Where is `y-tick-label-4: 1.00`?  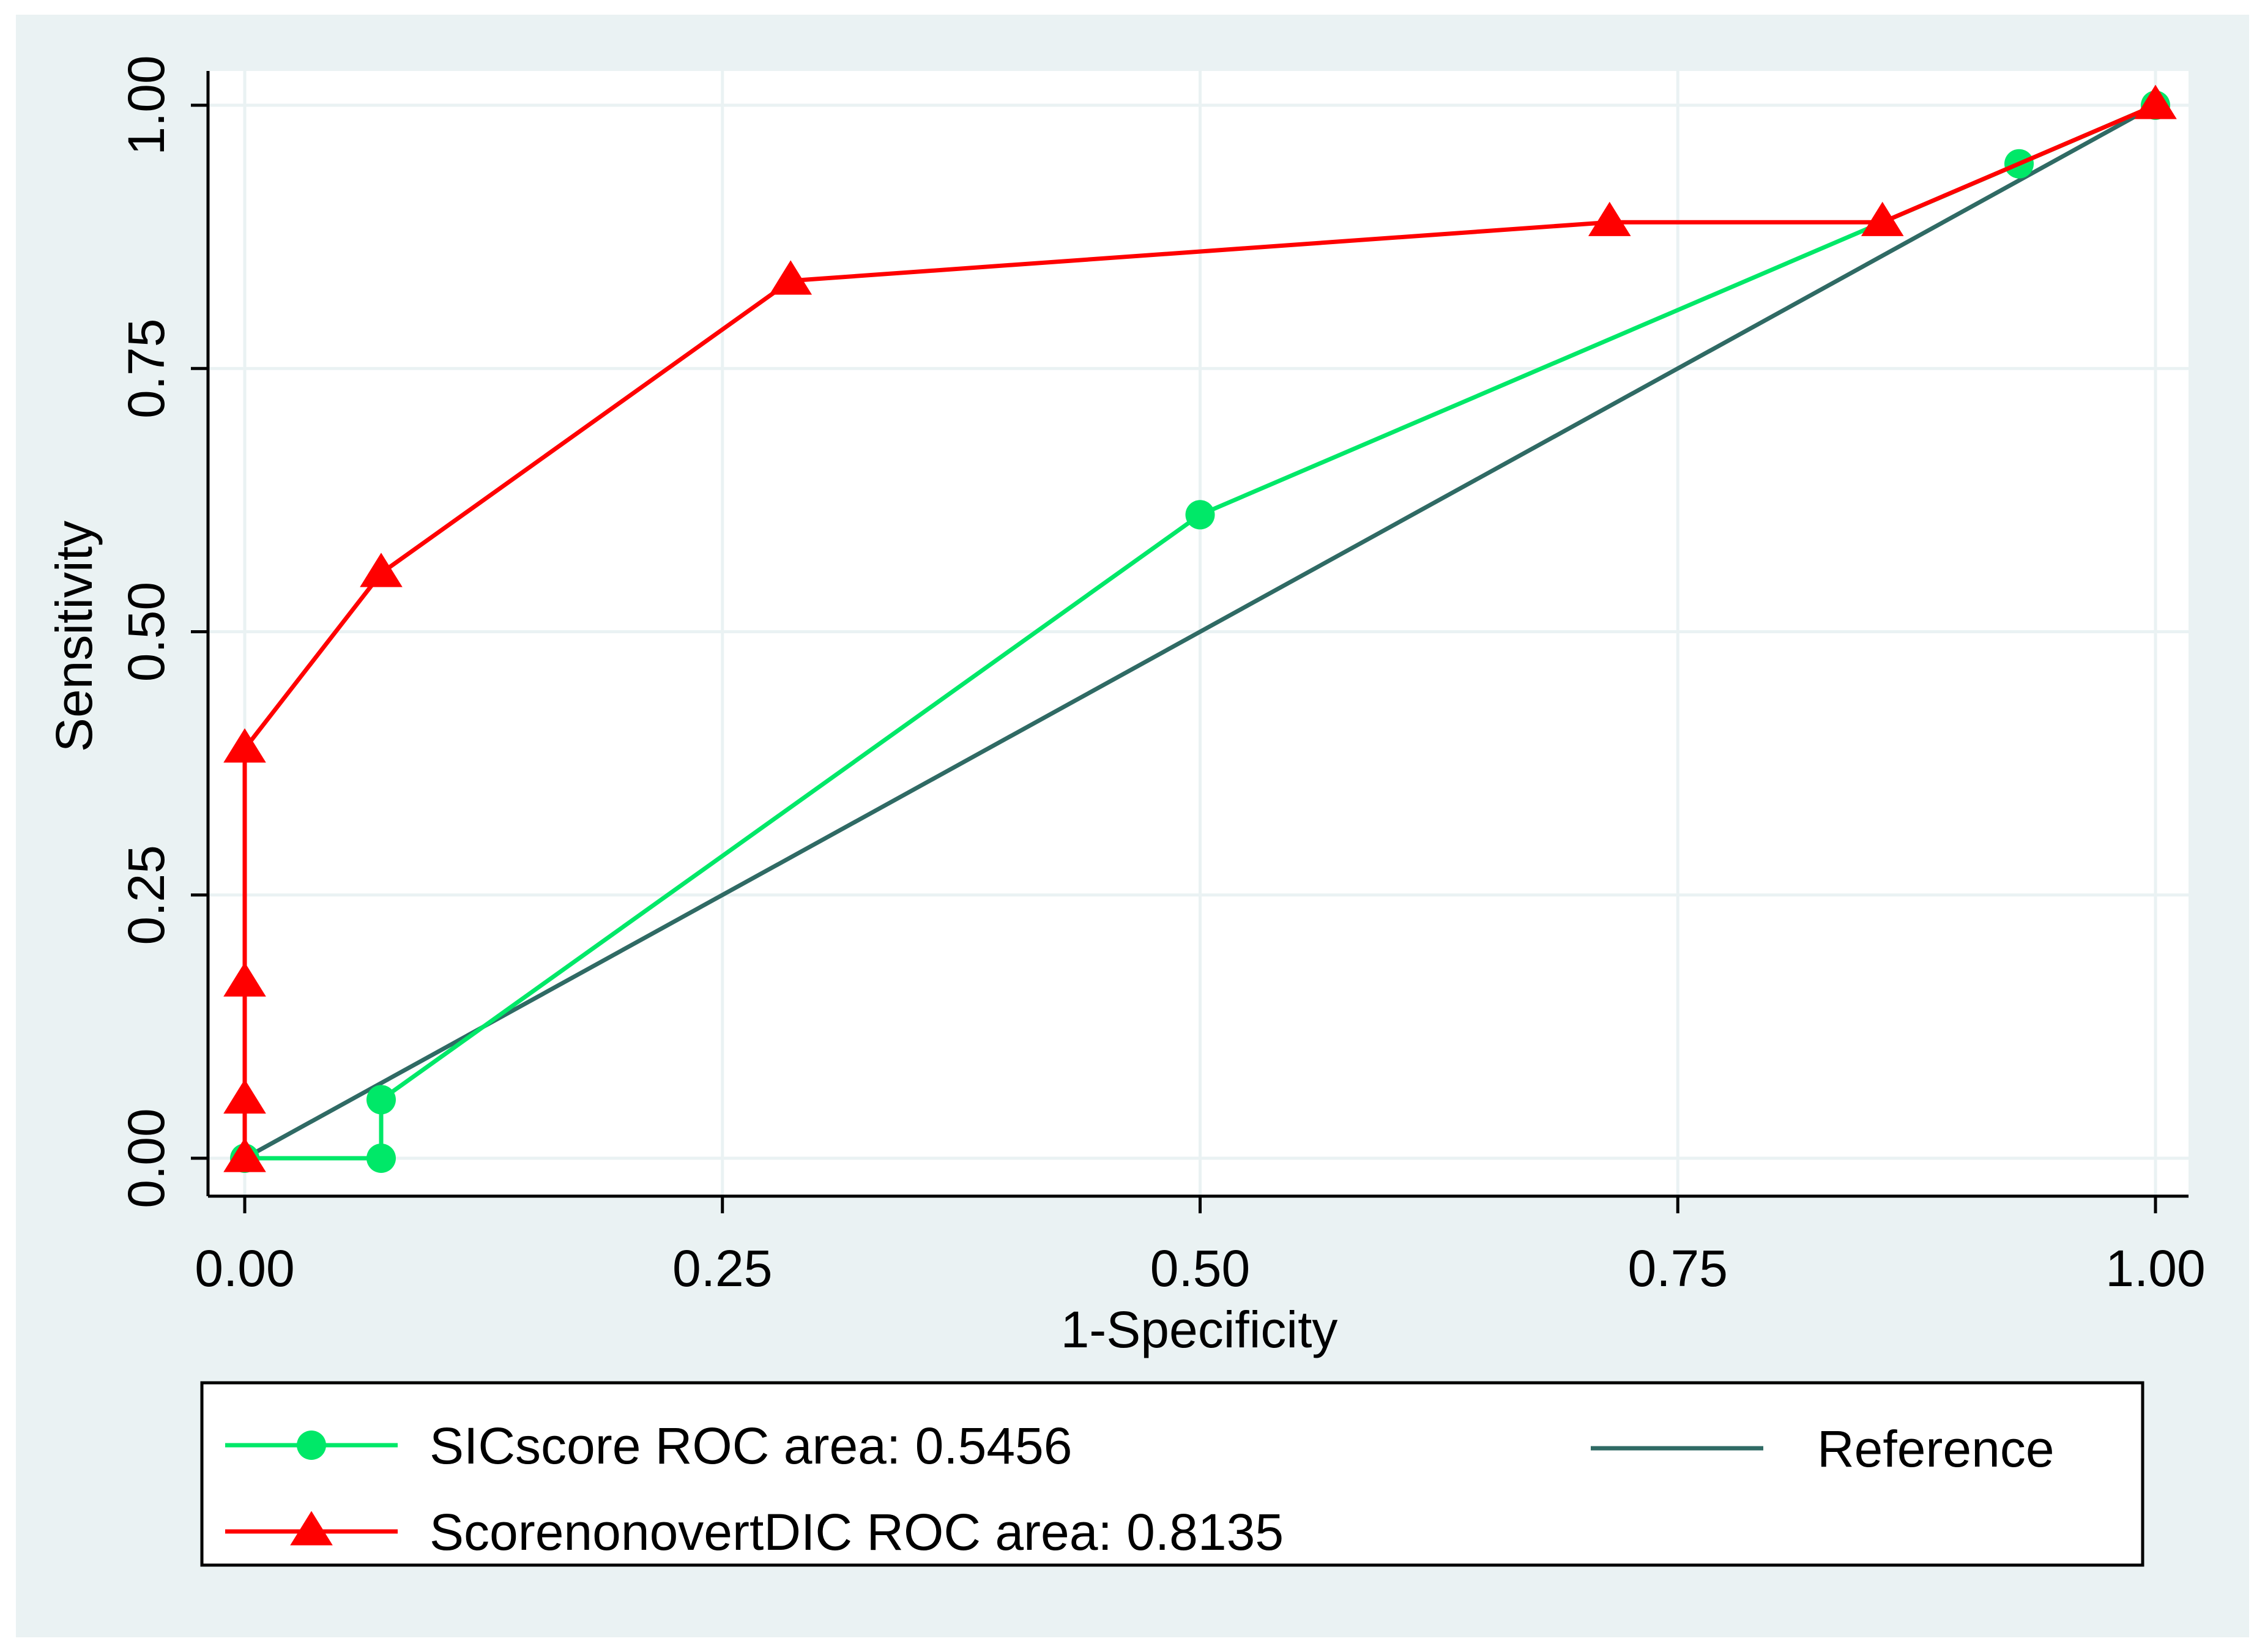
y-tick-label-4: 1.00 is located at coordinates (146, 105).